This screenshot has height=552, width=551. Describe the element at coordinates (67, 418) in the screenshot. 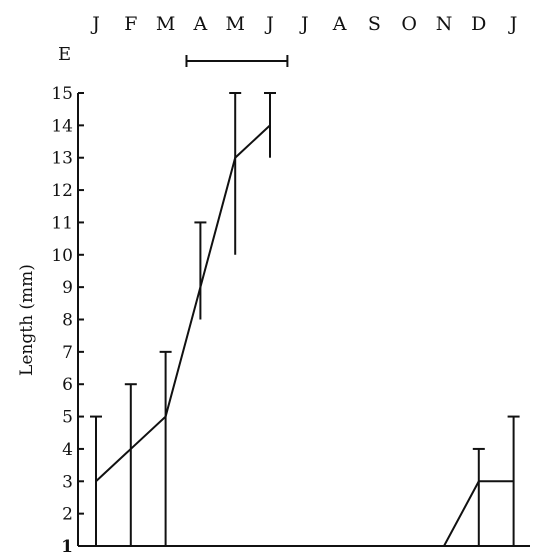

I see `y-tick-label-5: 5` at that location.